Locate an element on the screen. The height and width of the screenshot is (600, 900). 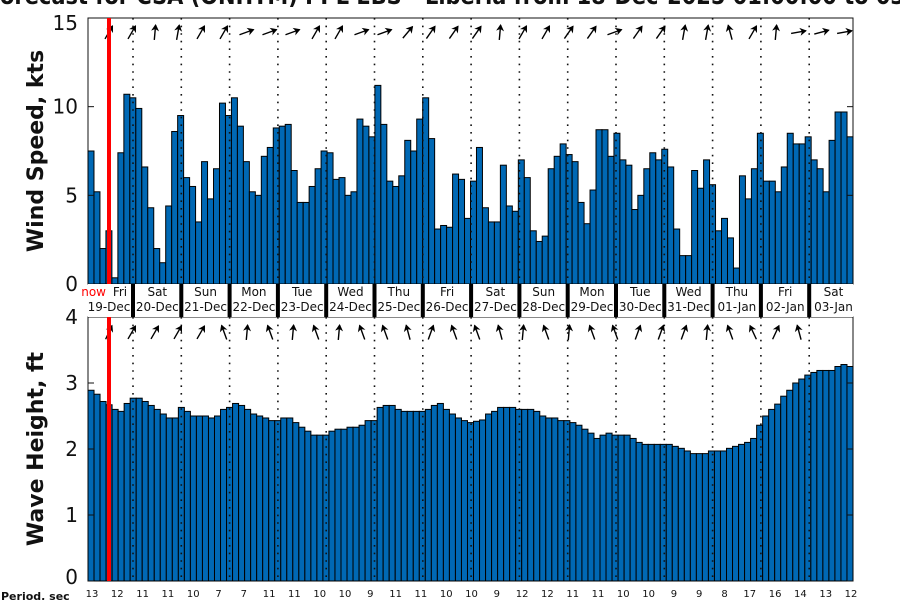
wave-y-tick-label: 2 is located at coordinates (71, 449).